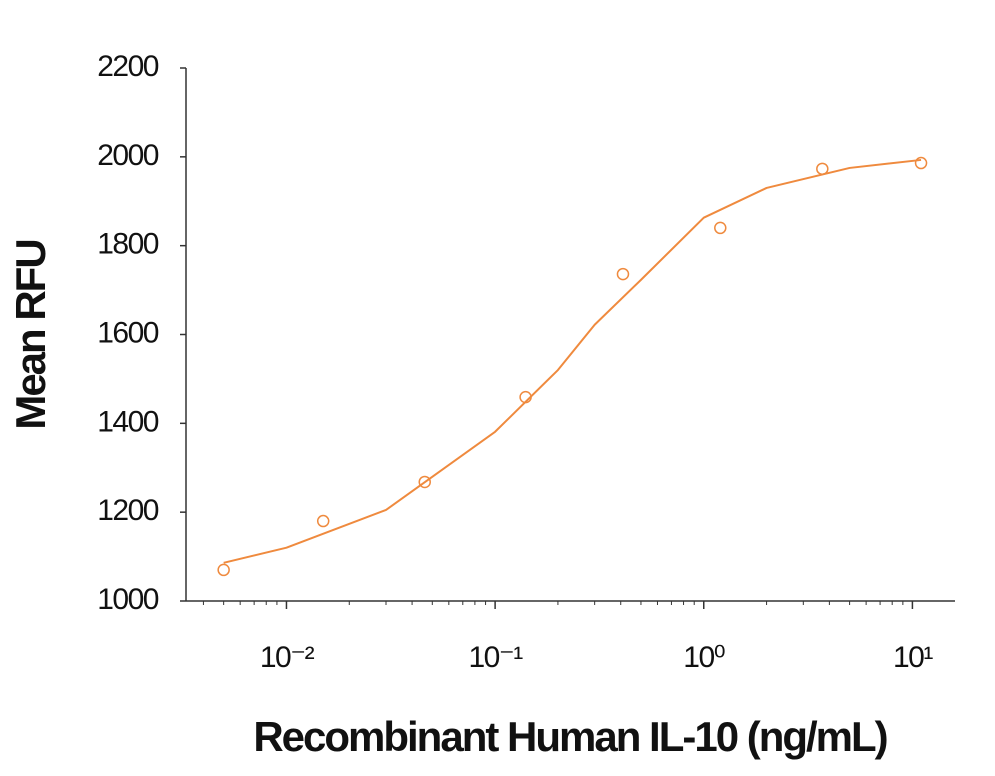 The height and width of the screenshot is (776, 995). What do you see at coordinates (703, 657) in the screenshot?
I see `x-tick-label: 10⁰` at bounding box center [703, 657].